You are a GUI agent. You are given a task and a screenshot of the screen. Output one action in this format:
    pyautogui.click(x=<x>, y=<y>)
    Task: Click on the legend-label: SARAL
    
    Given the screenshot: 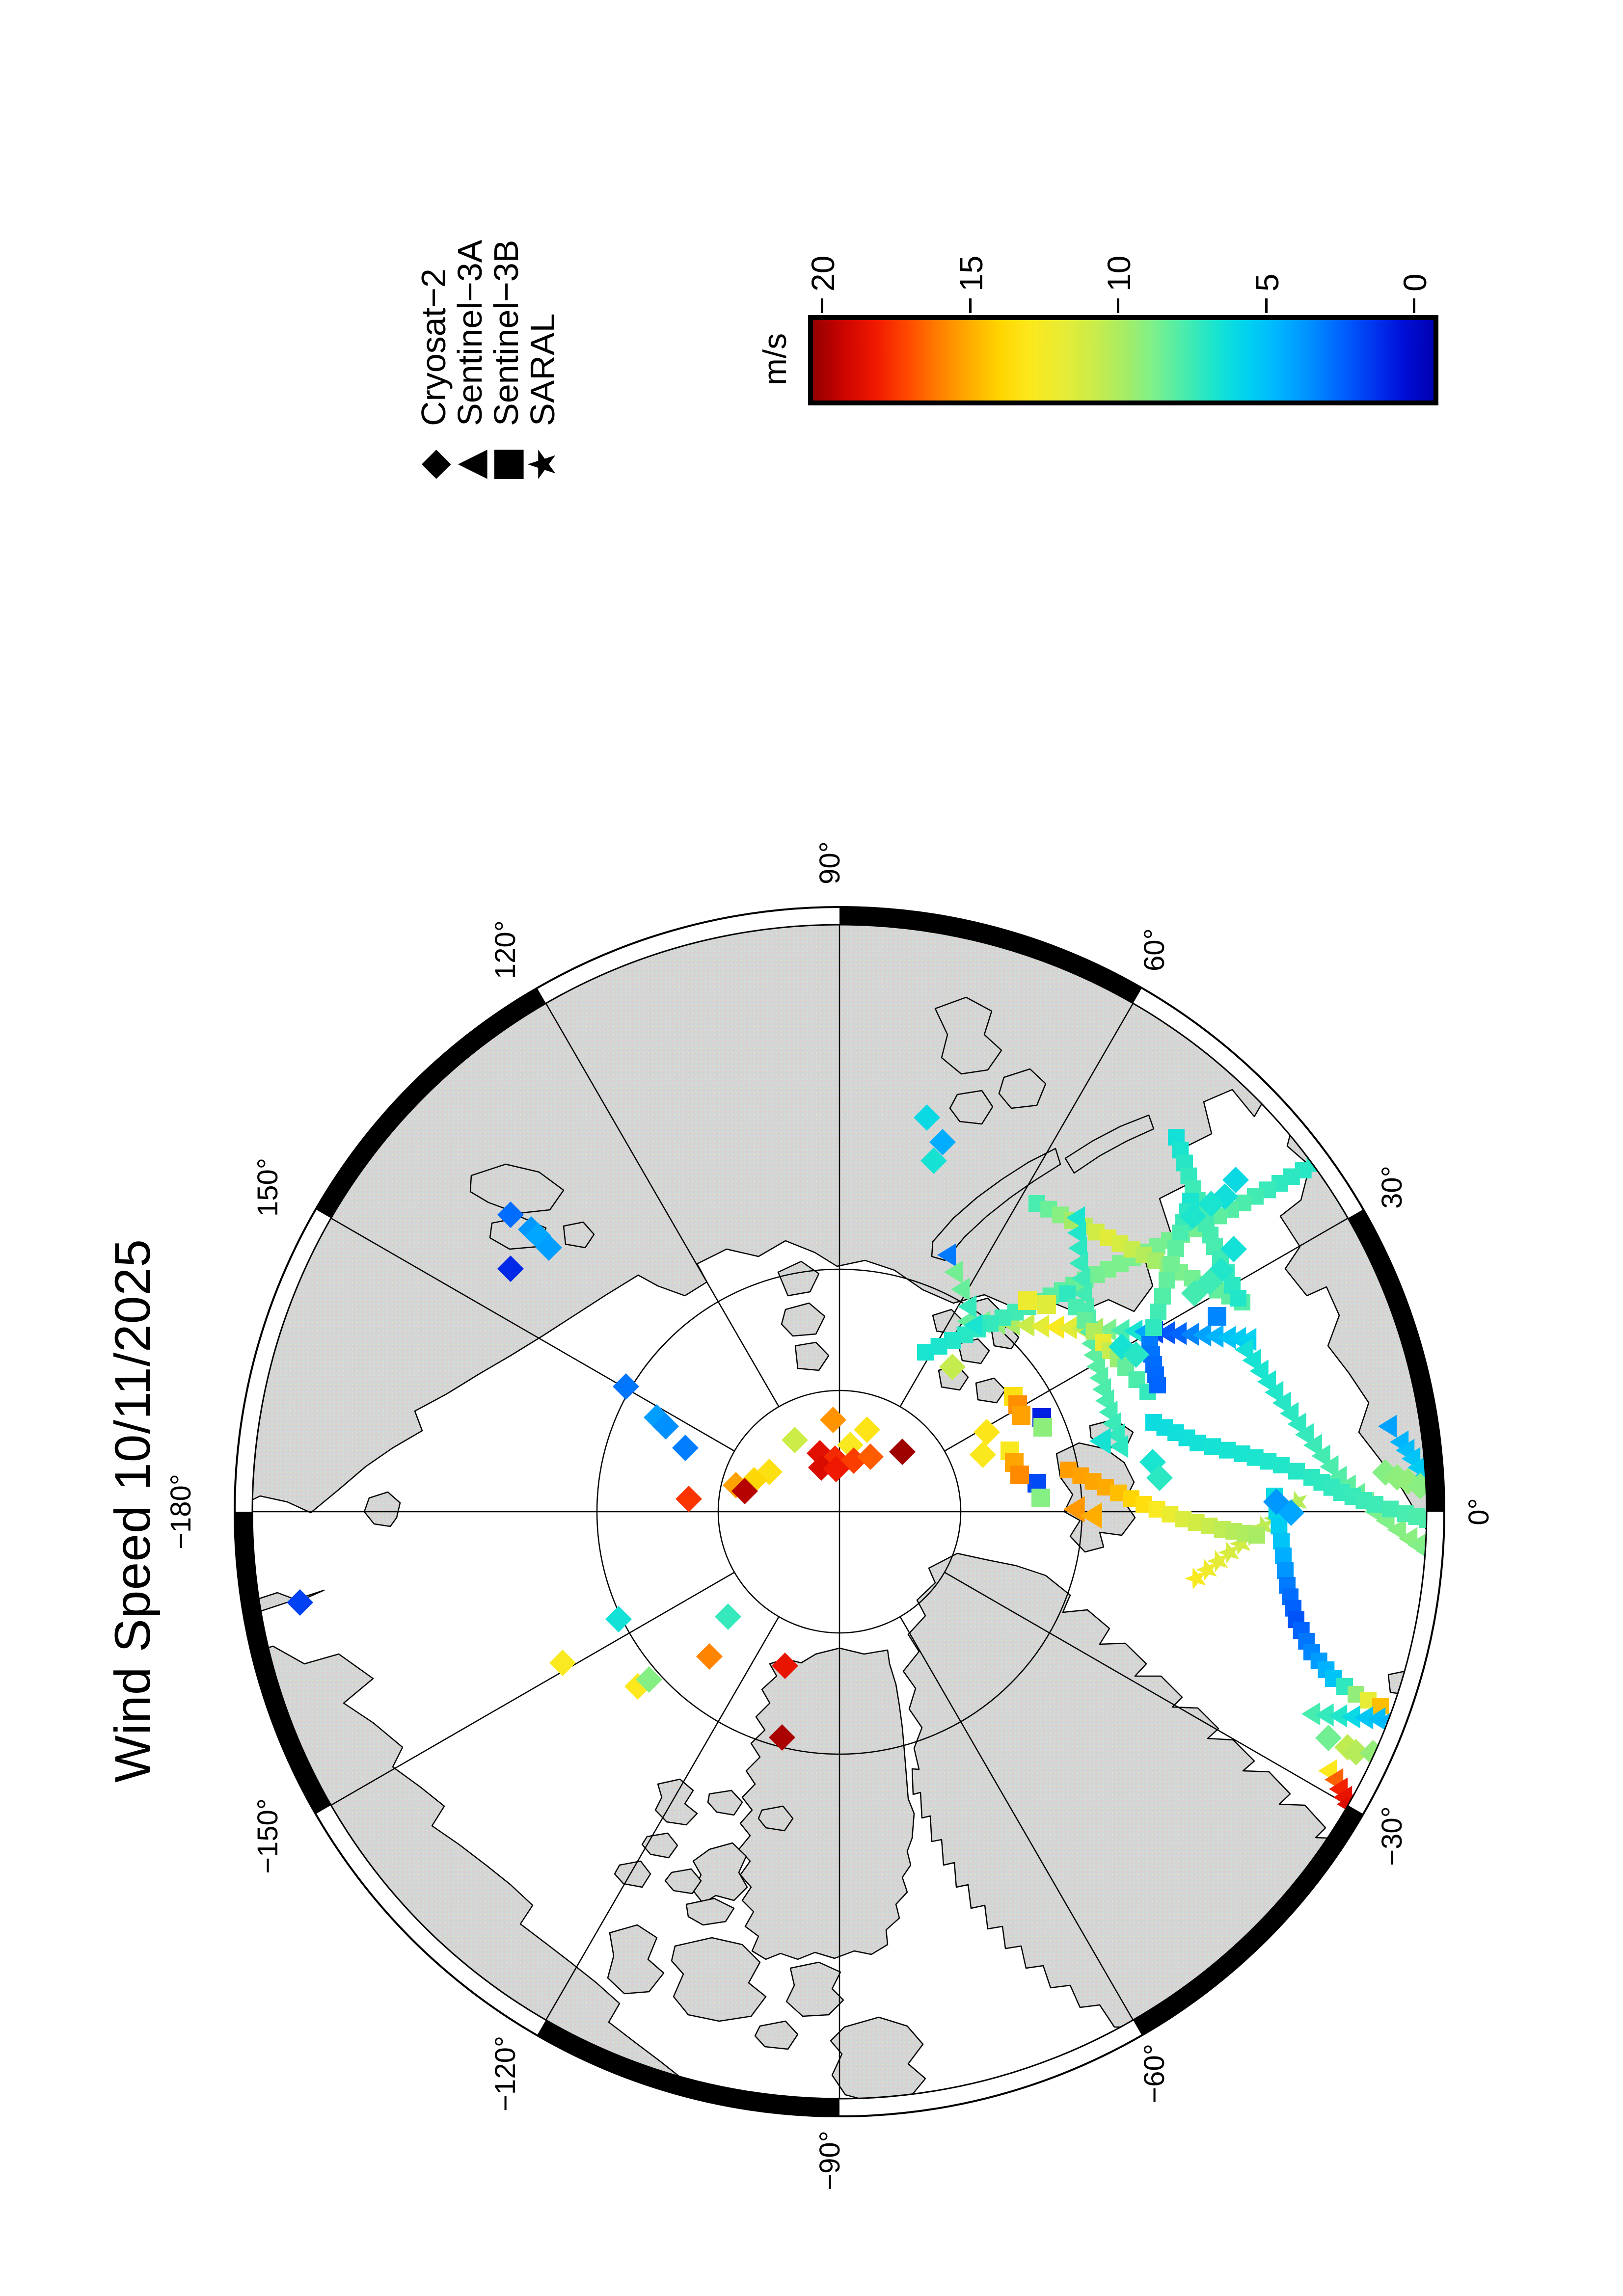 What is the action you would take?
    pyautogui.click(x=543, y=369)
    